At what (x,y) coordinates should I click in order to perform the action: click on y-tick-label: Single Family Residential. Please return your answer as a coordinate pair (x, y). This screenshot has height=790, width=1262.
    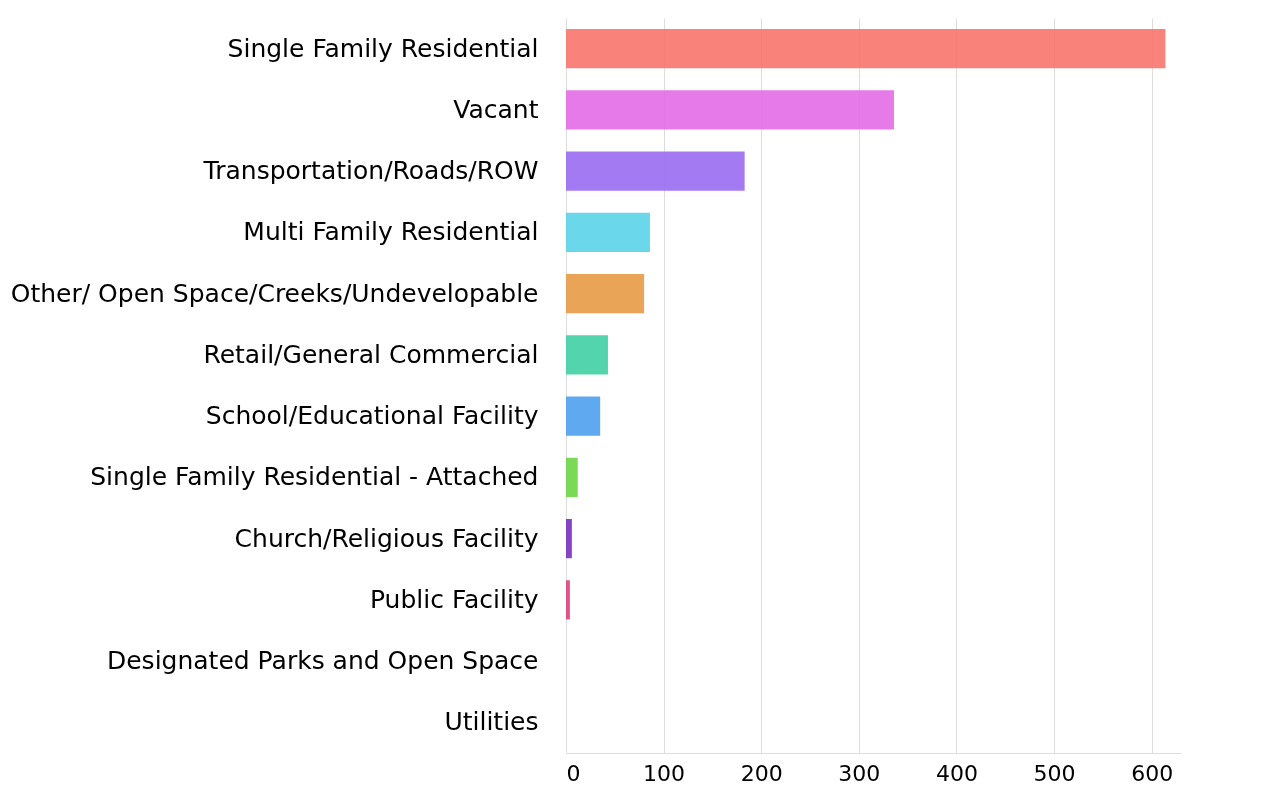
    Looking at the image, I should click on (383, 48).